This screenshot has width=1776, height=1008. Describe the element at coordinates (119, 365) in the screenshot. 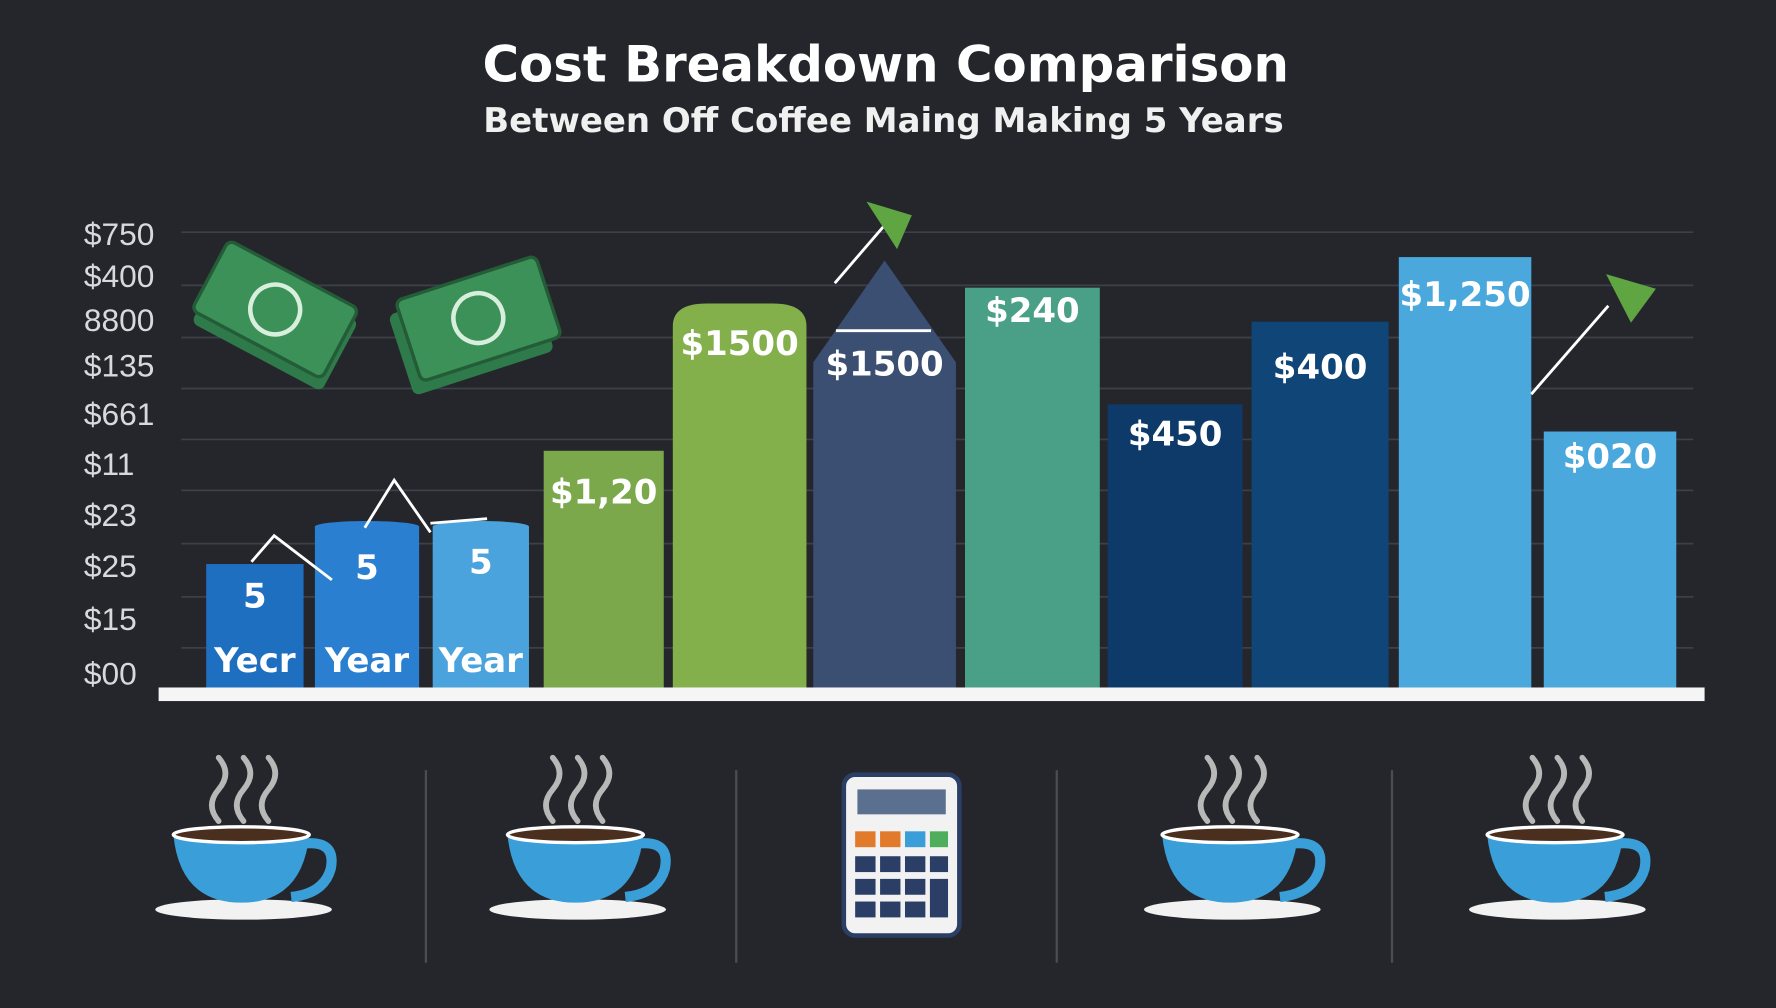

I see `y-axis-label: $135` at that location.